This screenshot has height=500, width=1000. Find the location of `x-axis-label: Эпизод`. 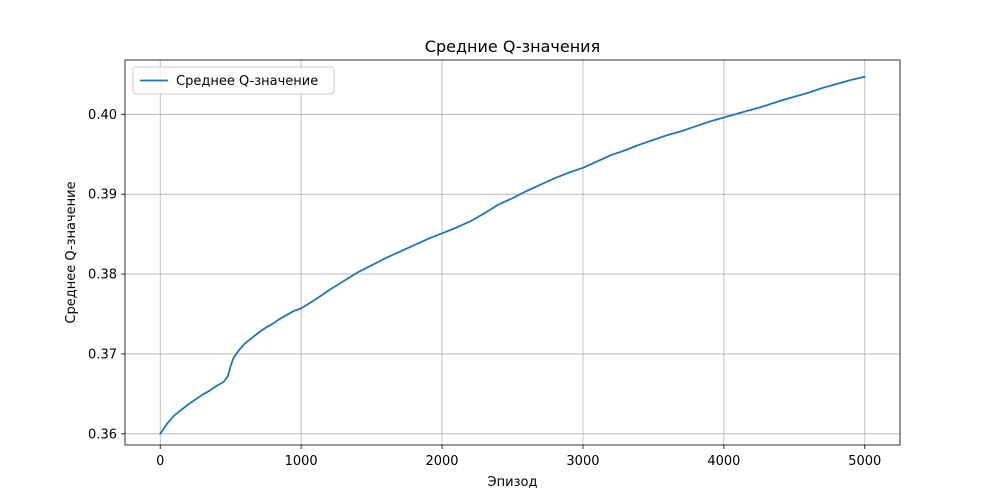

x-axis-label: Эпизод is located at coordinates (513, 482).